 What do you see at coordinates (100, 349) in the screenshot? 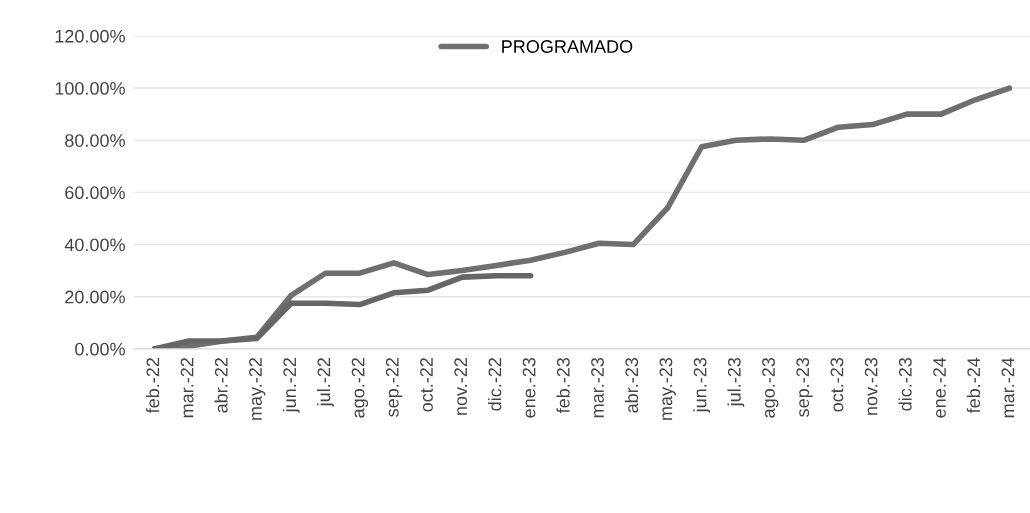
I see `y-tick-label: 0.00%` at bounding box center [100, 349].